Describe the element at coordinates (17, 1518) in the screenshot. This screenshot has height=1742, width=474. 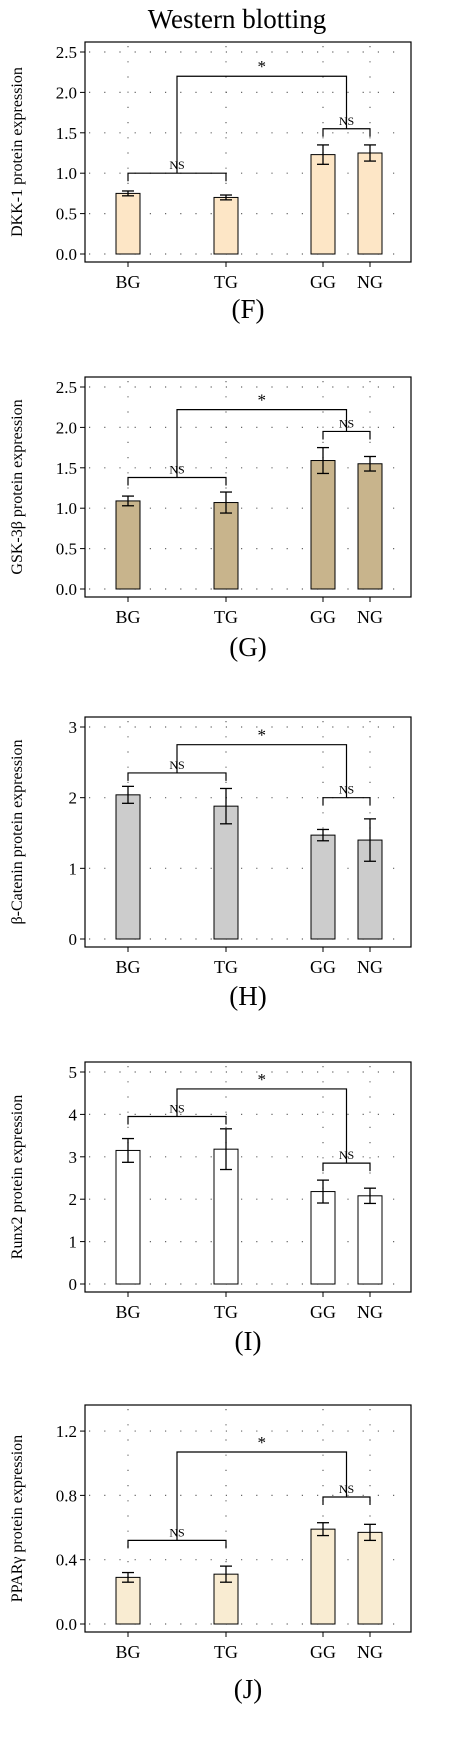
I see `y-axis-label: PPARγ protein expression` at that location.